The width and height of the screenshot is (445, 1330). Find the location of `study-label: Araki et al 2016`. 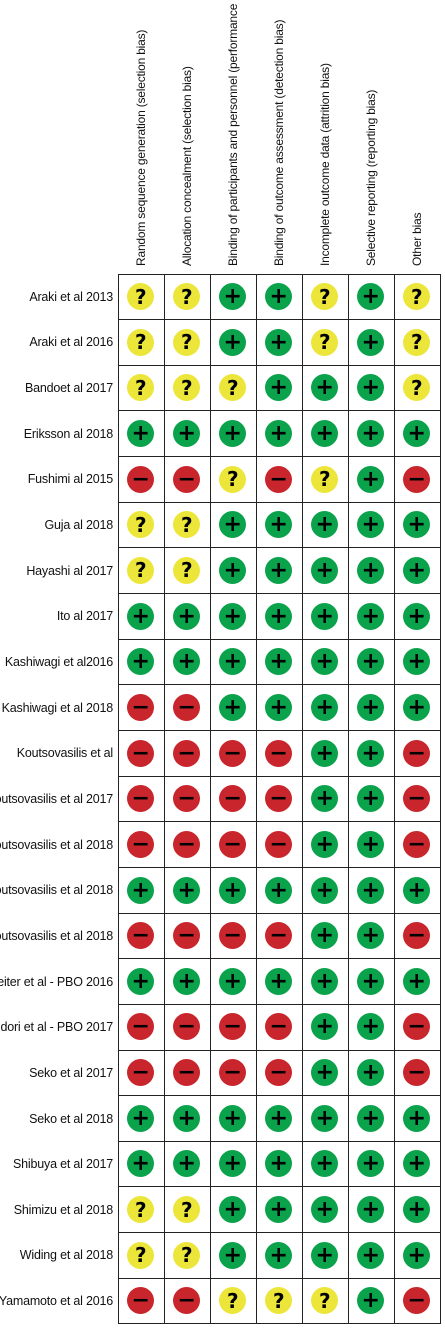

study-label: Araki et al 2016 is located at coordinates (71, 342).